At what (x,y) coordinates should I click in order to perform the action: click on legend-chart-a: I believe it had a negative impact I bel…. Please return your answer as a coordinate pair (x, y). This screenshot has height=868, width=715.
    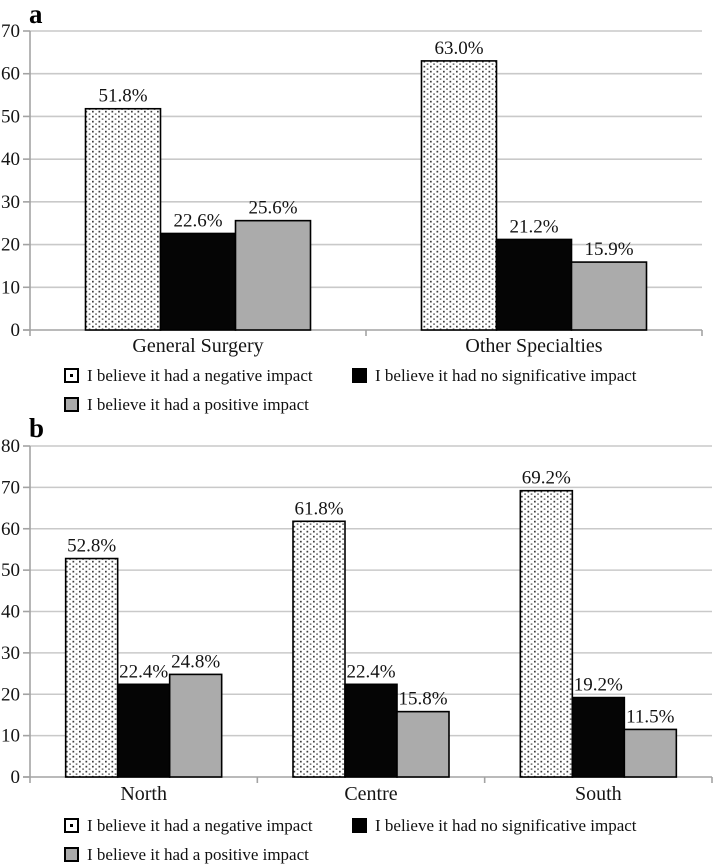
    Looking at the image, I should click on (350, 390).